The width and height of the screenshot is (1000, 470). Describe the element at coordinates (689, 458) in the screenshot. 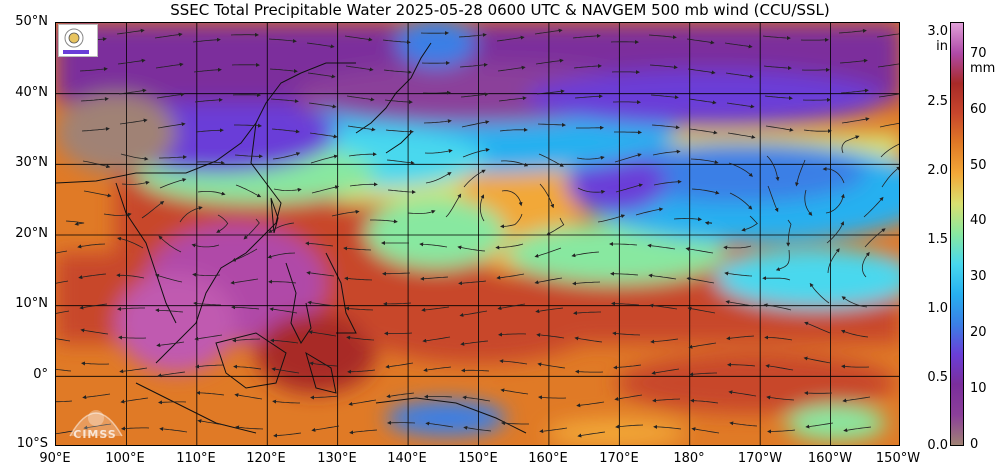

I see `lon-label-180: 180°` at that location.